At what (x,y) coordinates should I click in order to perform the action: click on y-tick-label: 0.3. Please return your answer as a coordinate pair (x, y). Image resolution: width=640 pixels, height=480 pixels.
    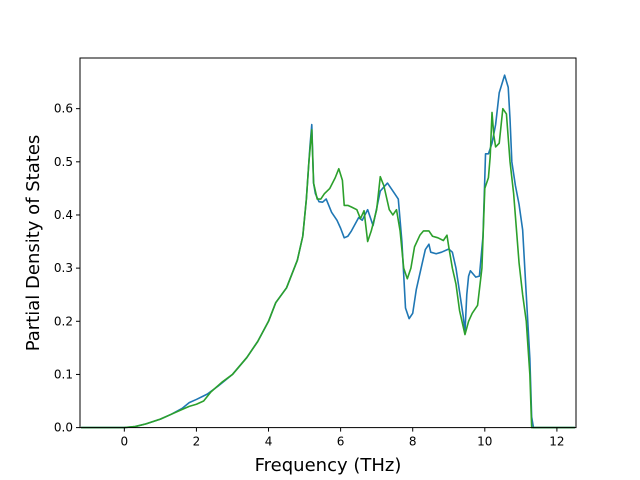
    Looking at the image, I should click on (63, 268).